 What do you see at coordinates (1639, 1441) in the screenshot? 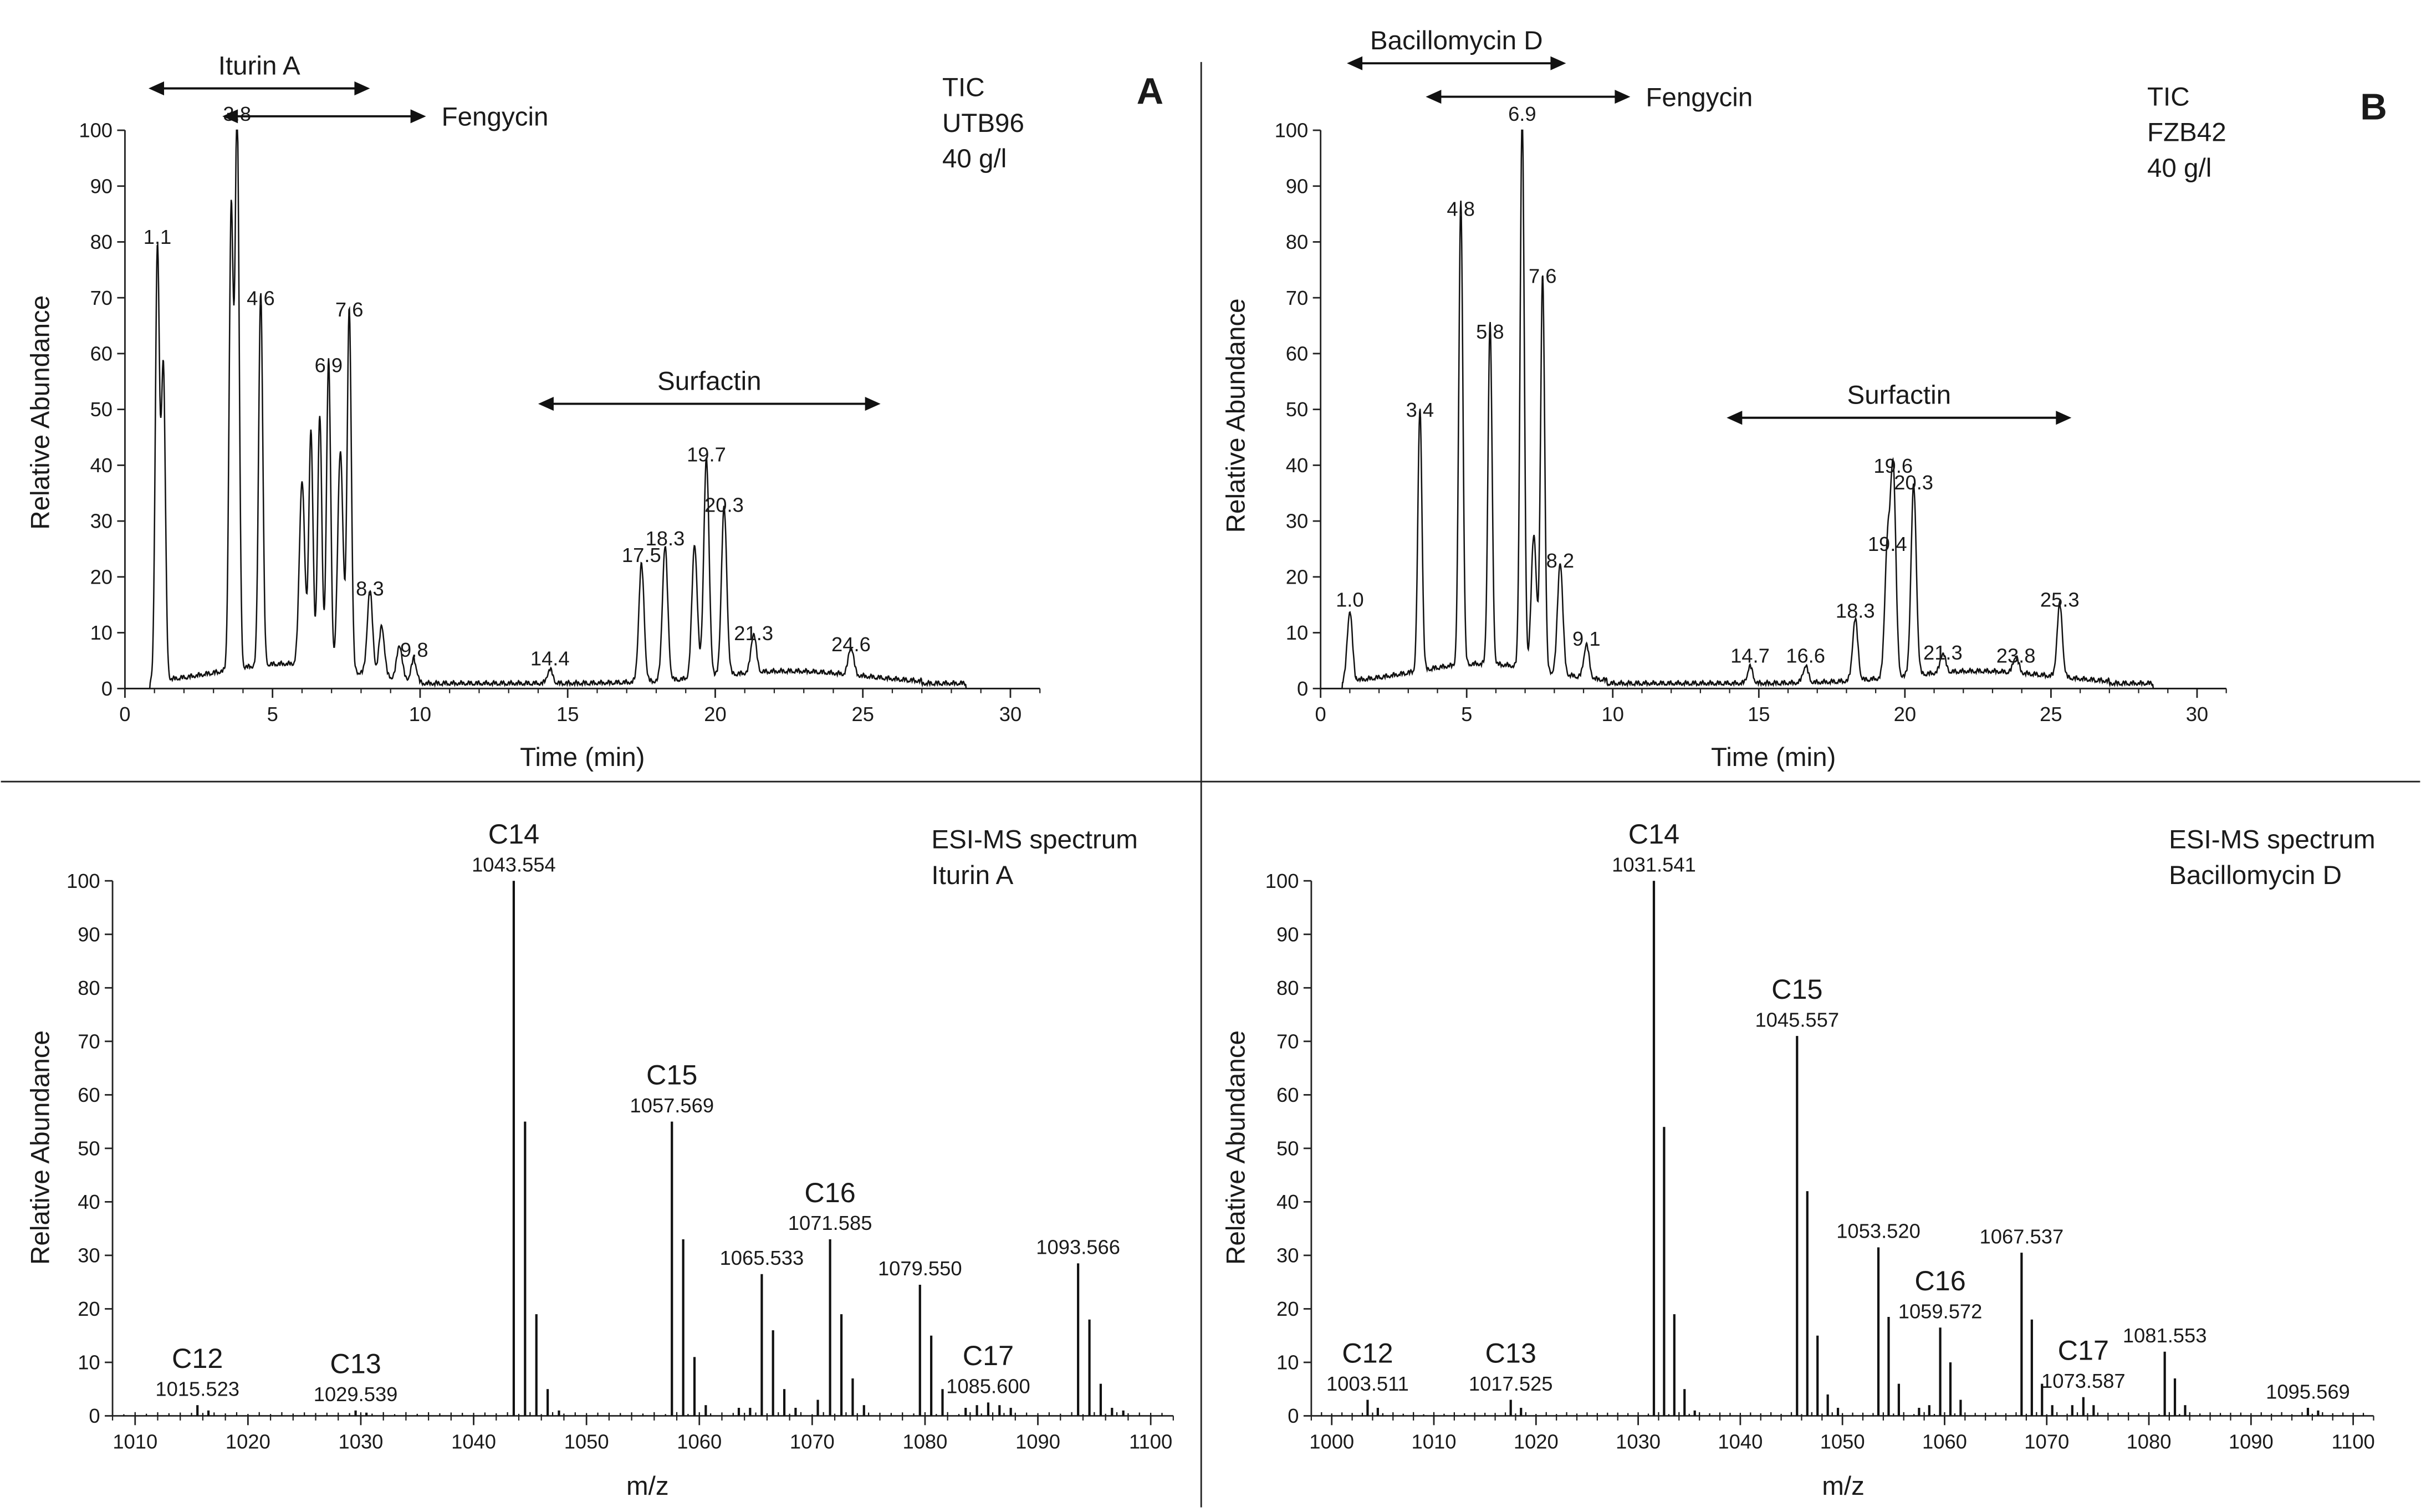
I see `panel-d-x-tick-label: 1030` at bounding box center [1639, 1441].